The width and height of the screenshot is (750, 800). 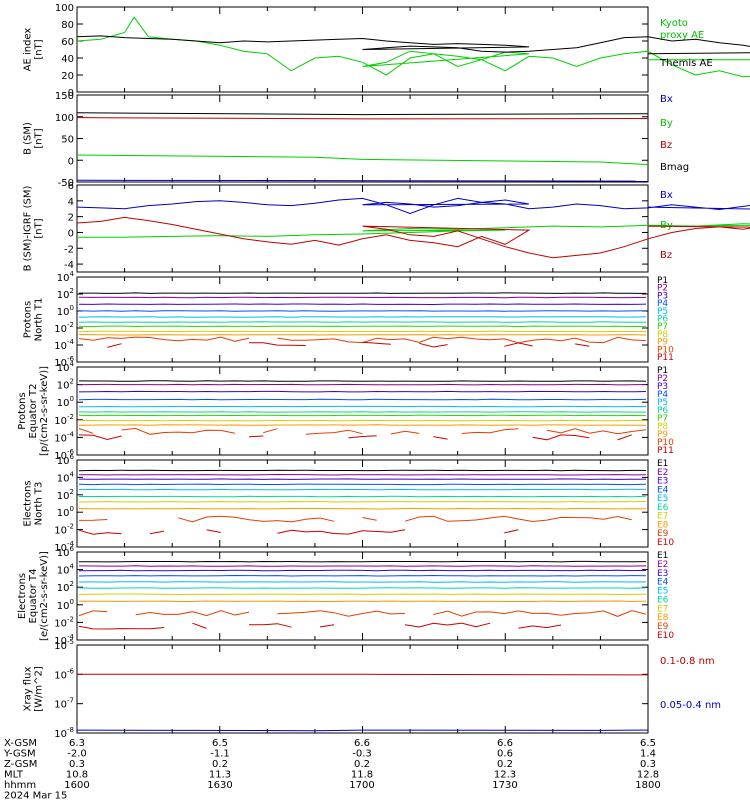 What do you see at coordinates (39, 138) in the screenshot?
I see `y-axis-label-line: [nT]` at bounding box center [39, 138].